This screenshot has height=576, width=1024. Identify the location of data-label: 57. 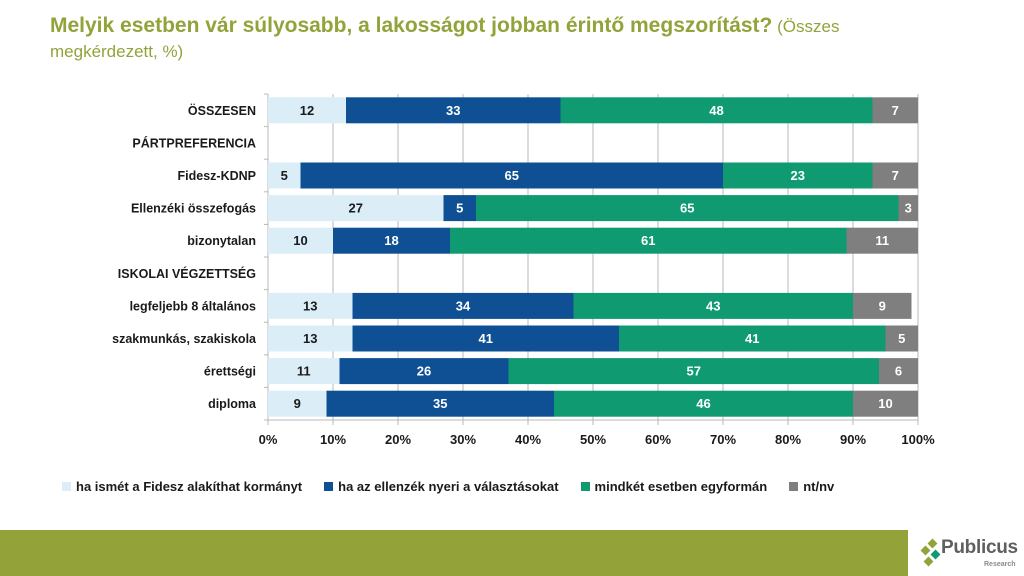
(694, 371).